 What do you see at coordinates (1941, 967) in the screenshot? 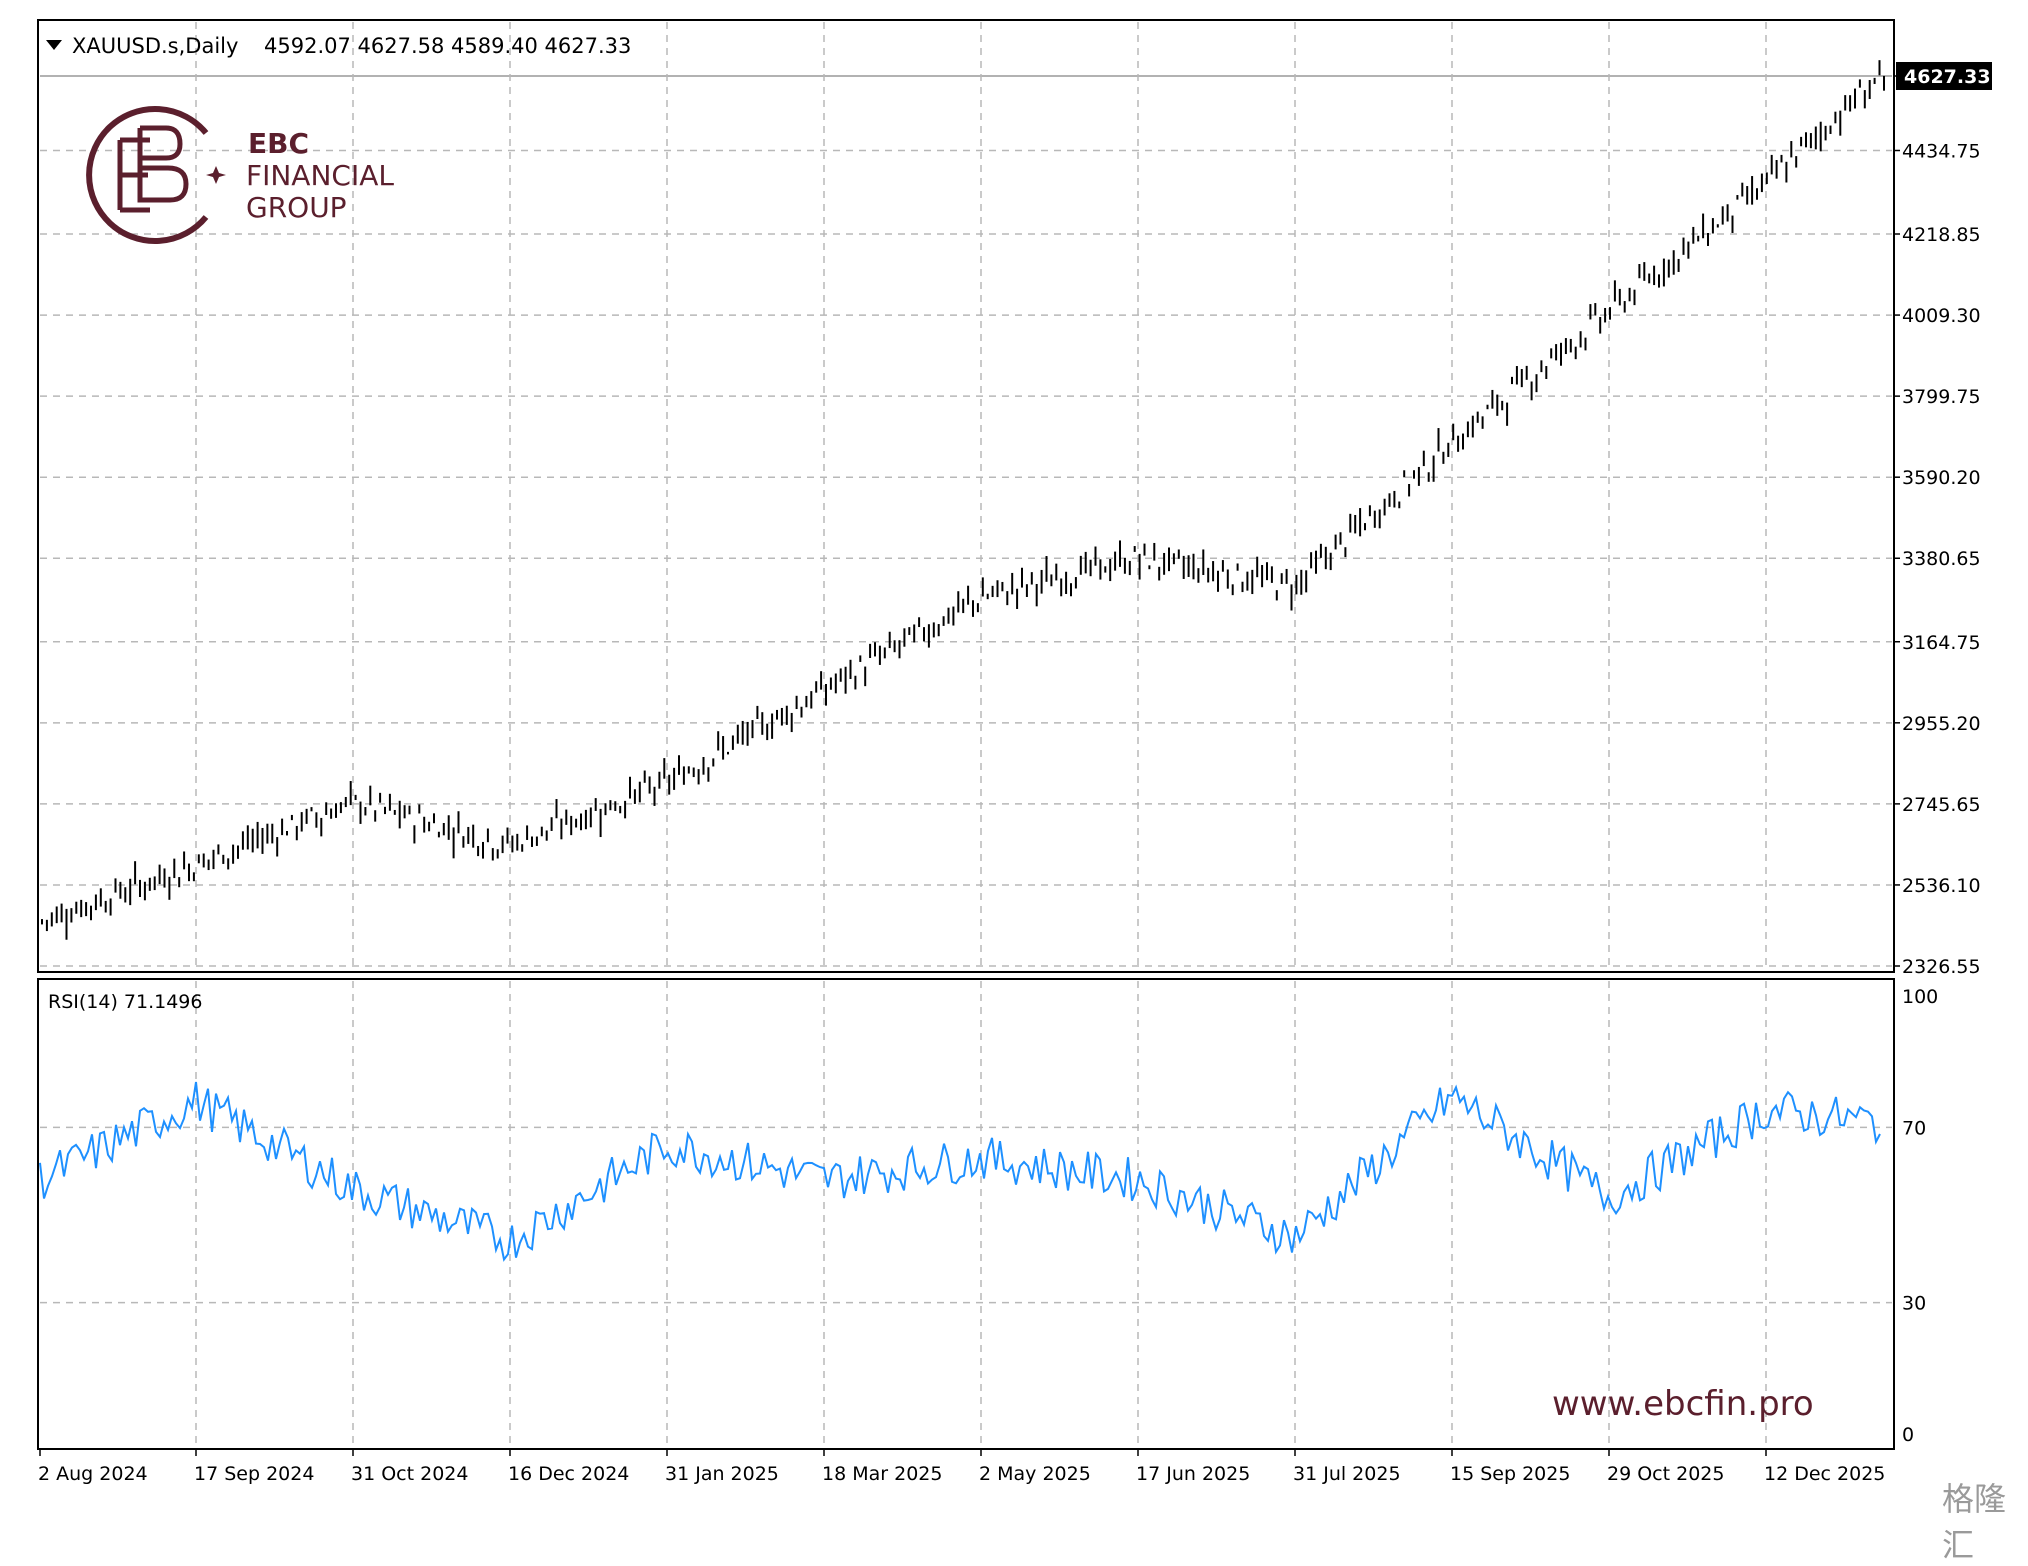
I see `price-axis-tick: 2326.55` at bounding box center [1941, 967].